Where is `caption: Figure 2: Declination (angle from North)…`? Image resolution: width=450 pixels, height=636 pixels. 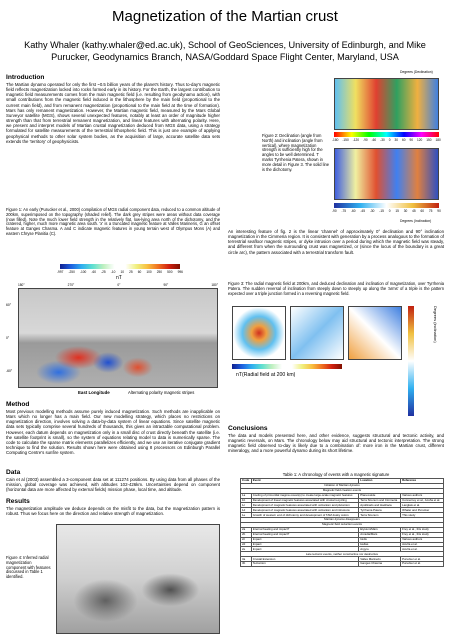
caption: Figure 2: Declination (angle from North)… is located at coordinates (296, 152).